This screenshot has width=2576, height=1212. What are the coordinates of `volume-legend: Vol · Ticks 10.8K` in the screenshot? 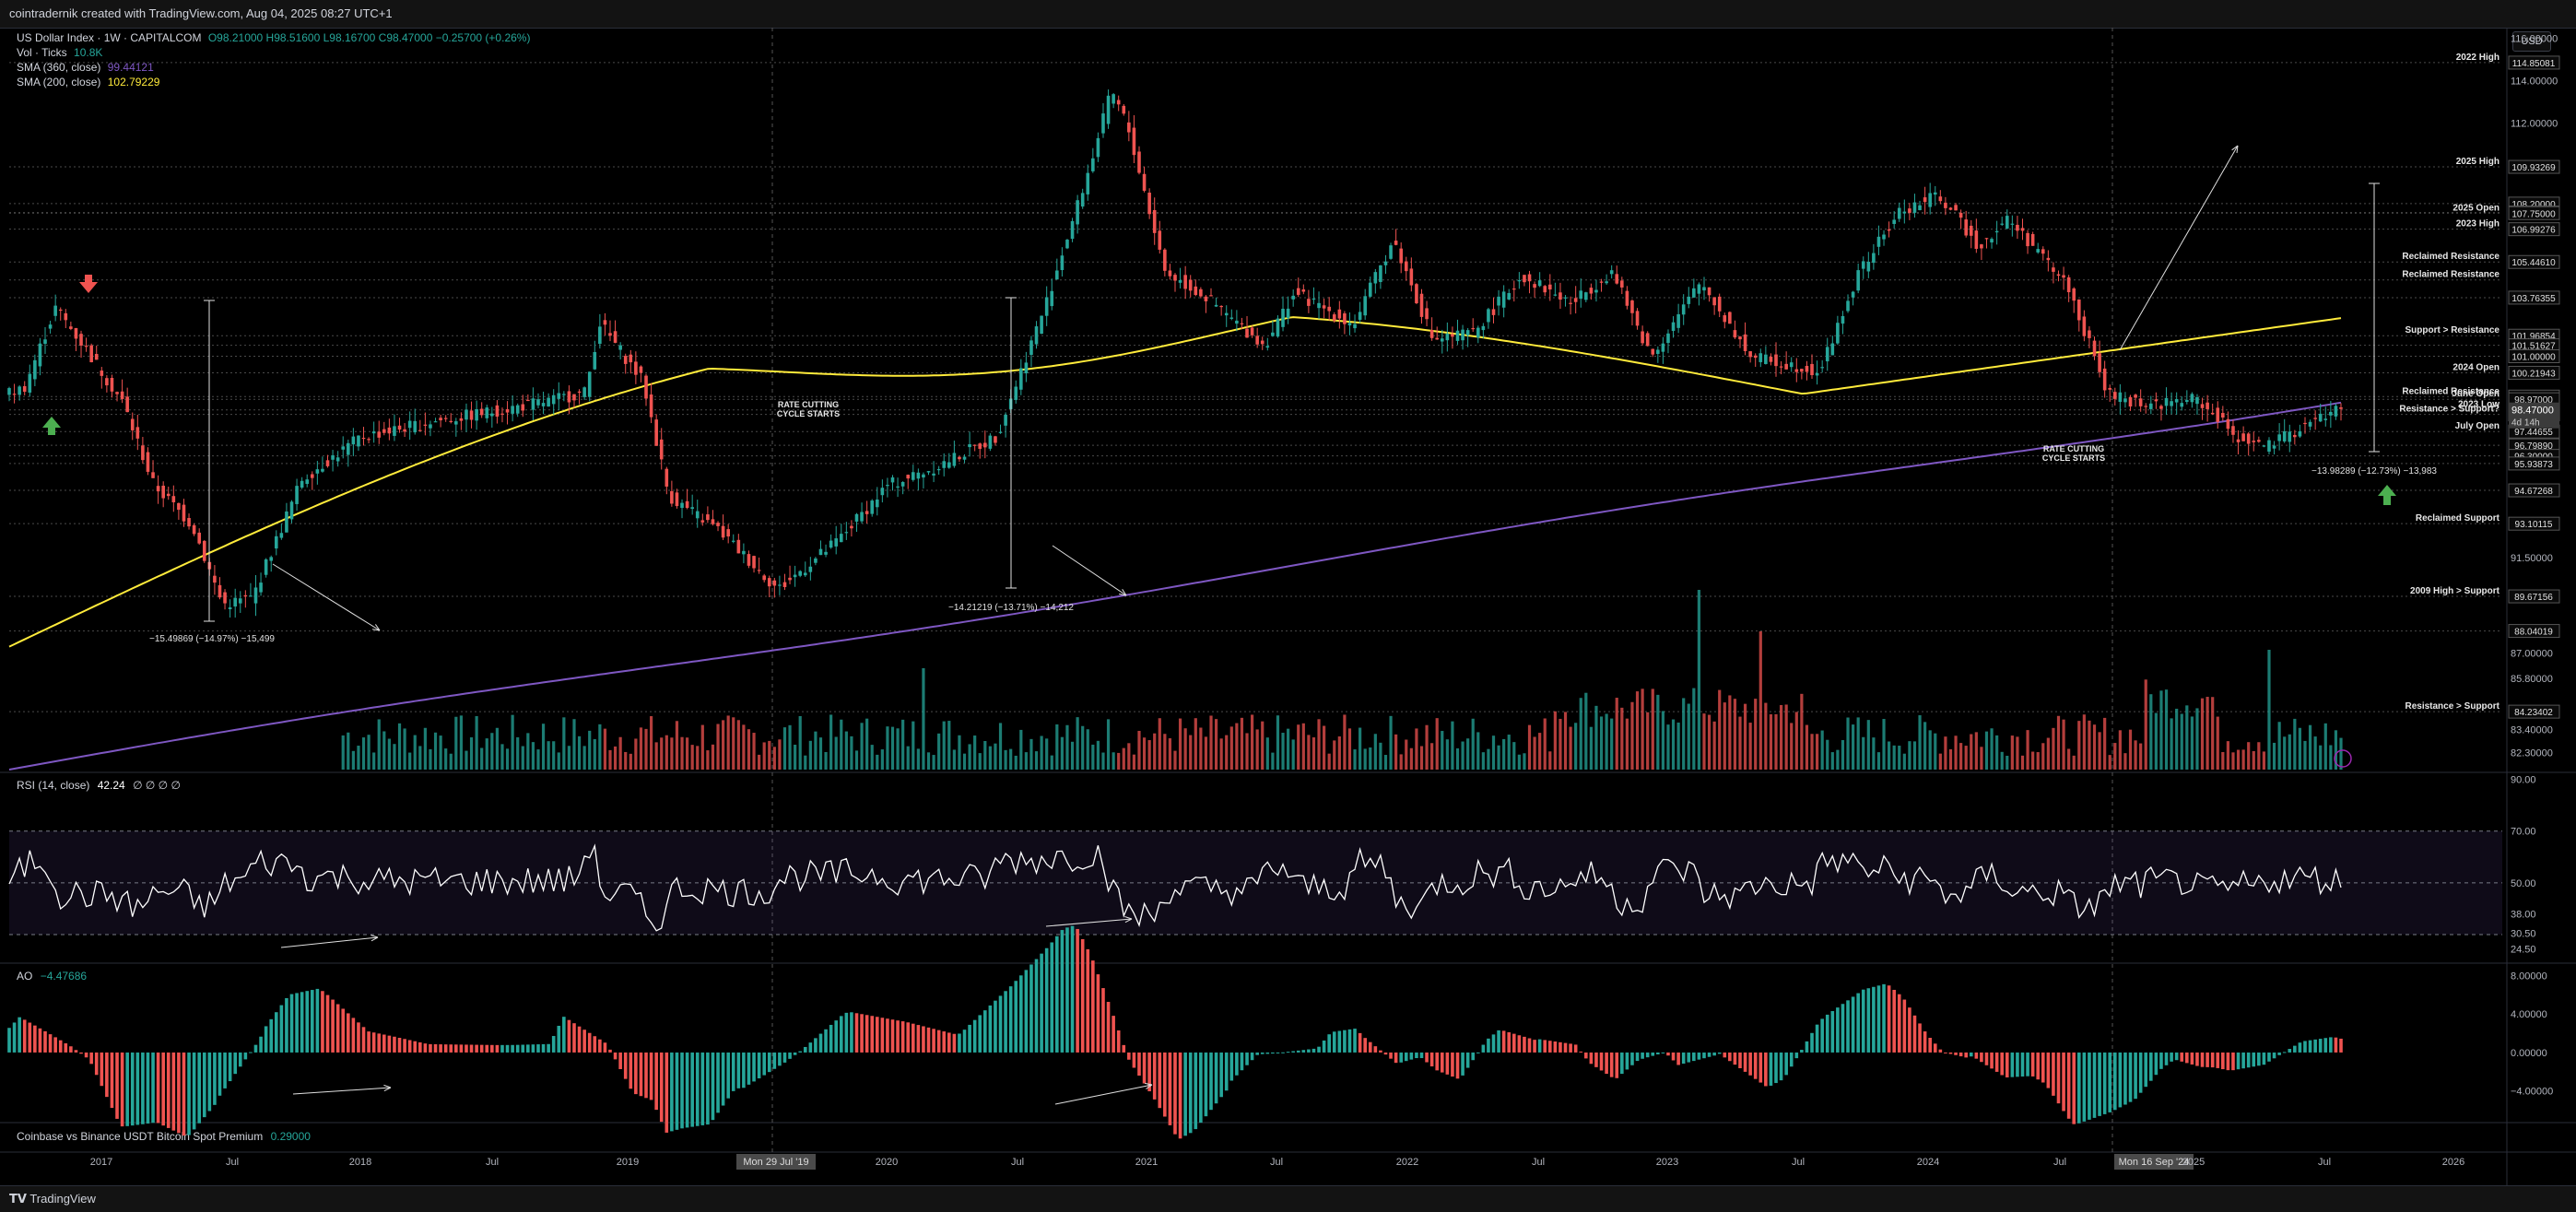 It's located at (59, 52).